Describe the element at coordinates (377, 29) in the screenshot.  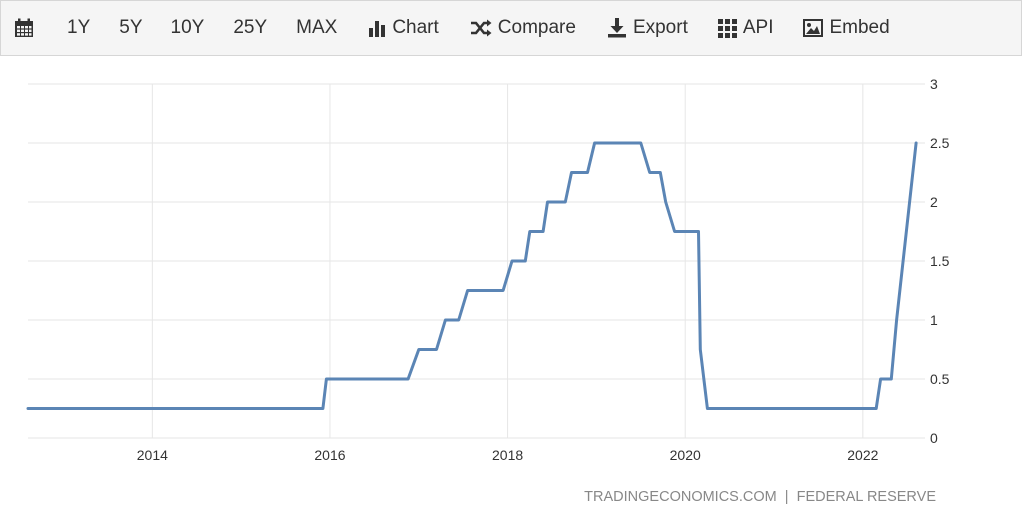
I see `bar-chart-icon` at that location.